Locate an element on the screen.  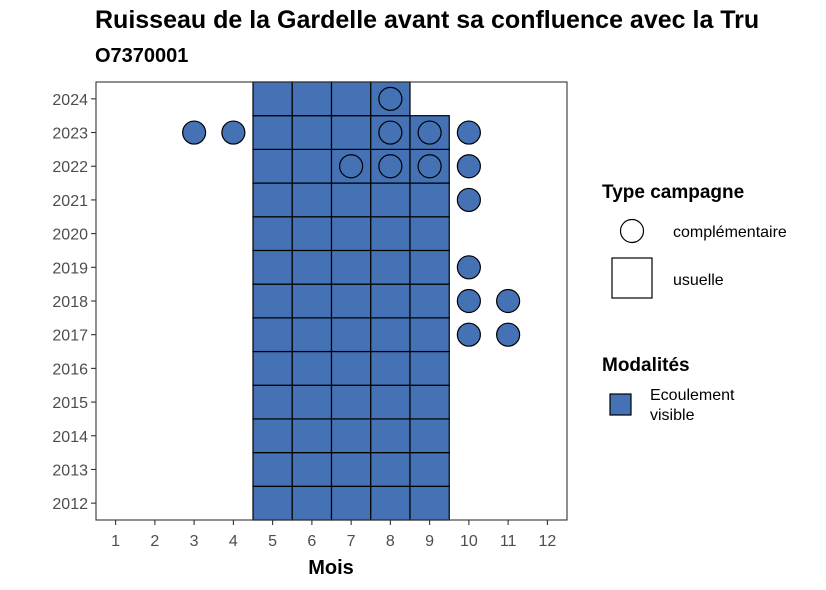
x-tick-label: 3 is located at coordinates (194, 541).